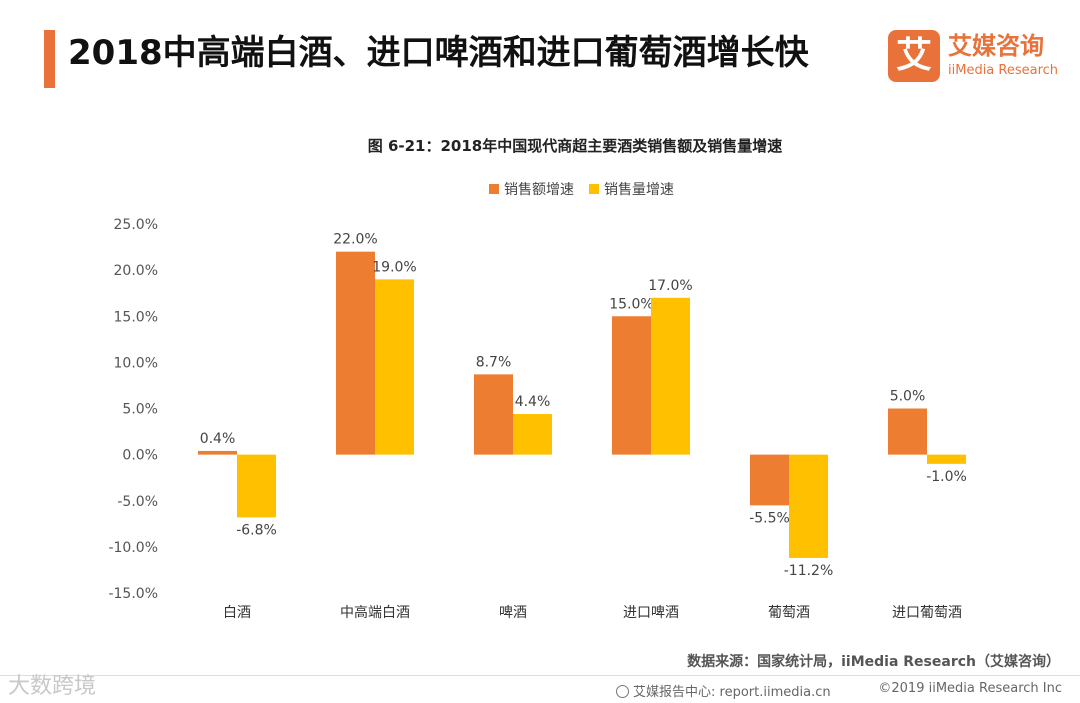 The width and height of the screenshot is (1080, 703). Describe the element at coordinates (1003, 70) in the screenshot. I see `logo-text-en: iiMedia Research` at that location.